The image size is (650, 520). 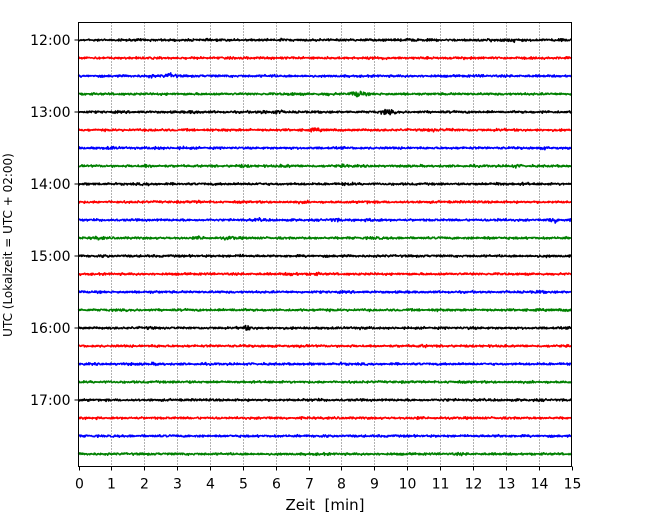 What do you see at coordinates (540, 485) in the screenshot?
I see `x-tick-label: 14` at bounding box center [540, 485].